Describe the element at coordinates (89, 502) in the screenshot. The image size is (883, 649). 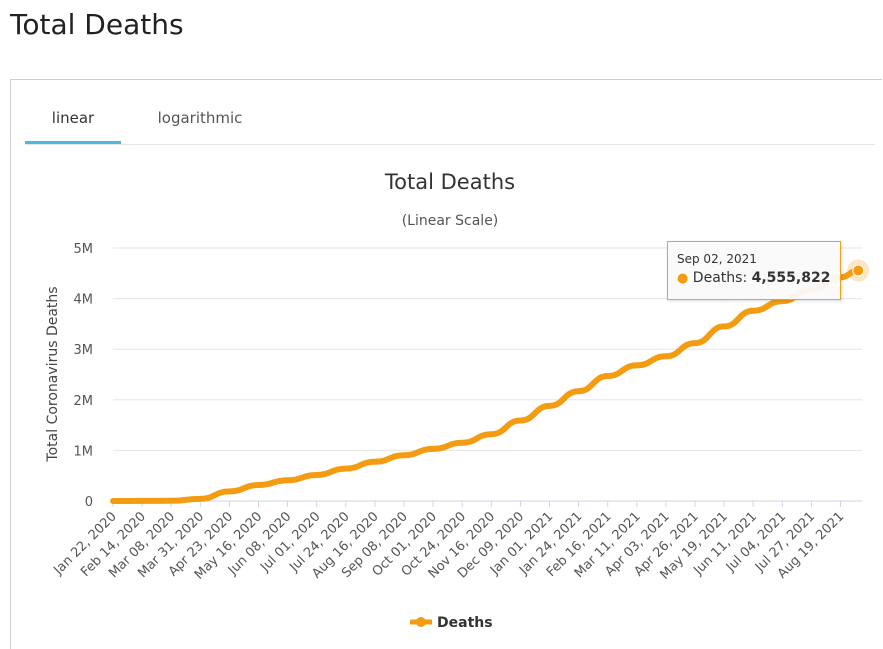
I see `y-tick-label: 0` at that location.